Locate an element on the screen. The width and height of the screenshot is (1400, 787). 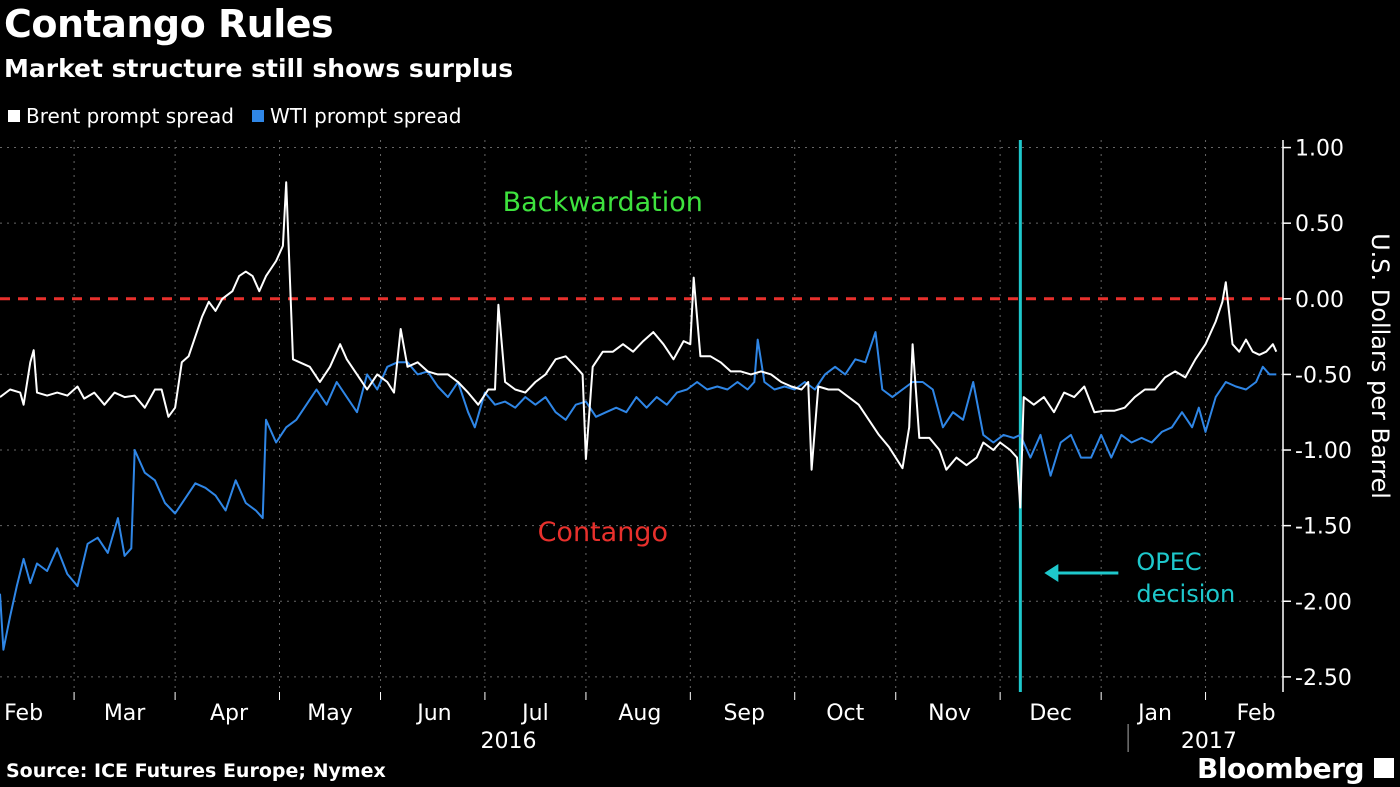
y-tick-label: 0.50 is located at coordinates (1319, 224).